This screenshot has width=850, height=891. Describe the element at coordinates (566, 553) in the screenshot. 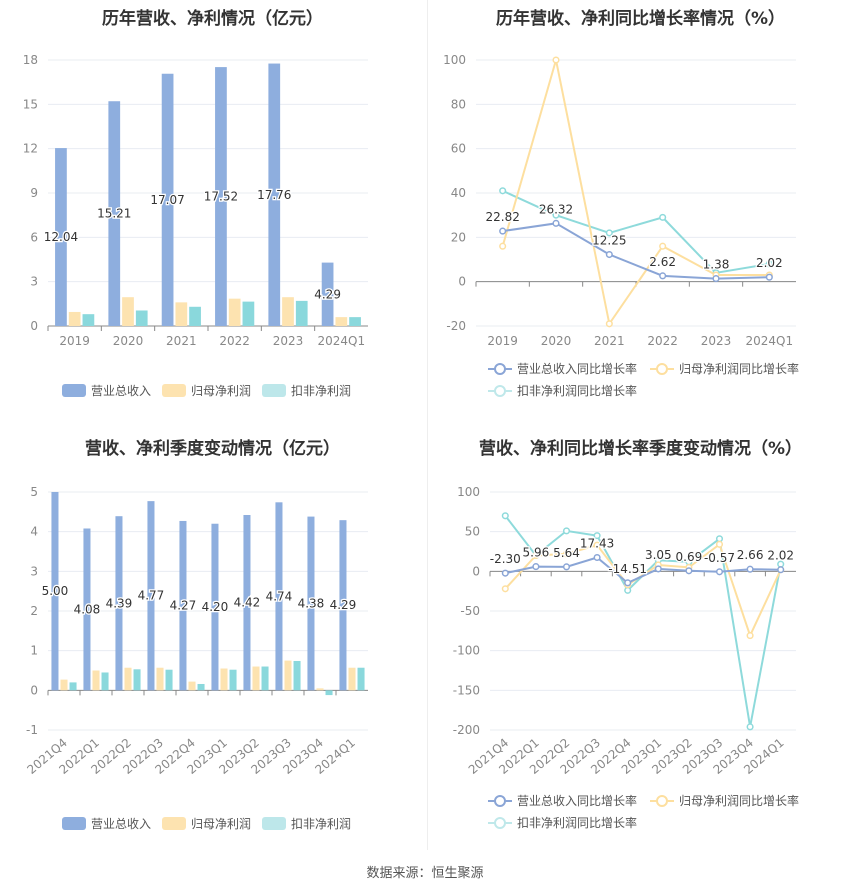

I see `data-label: 5.64` at that location.